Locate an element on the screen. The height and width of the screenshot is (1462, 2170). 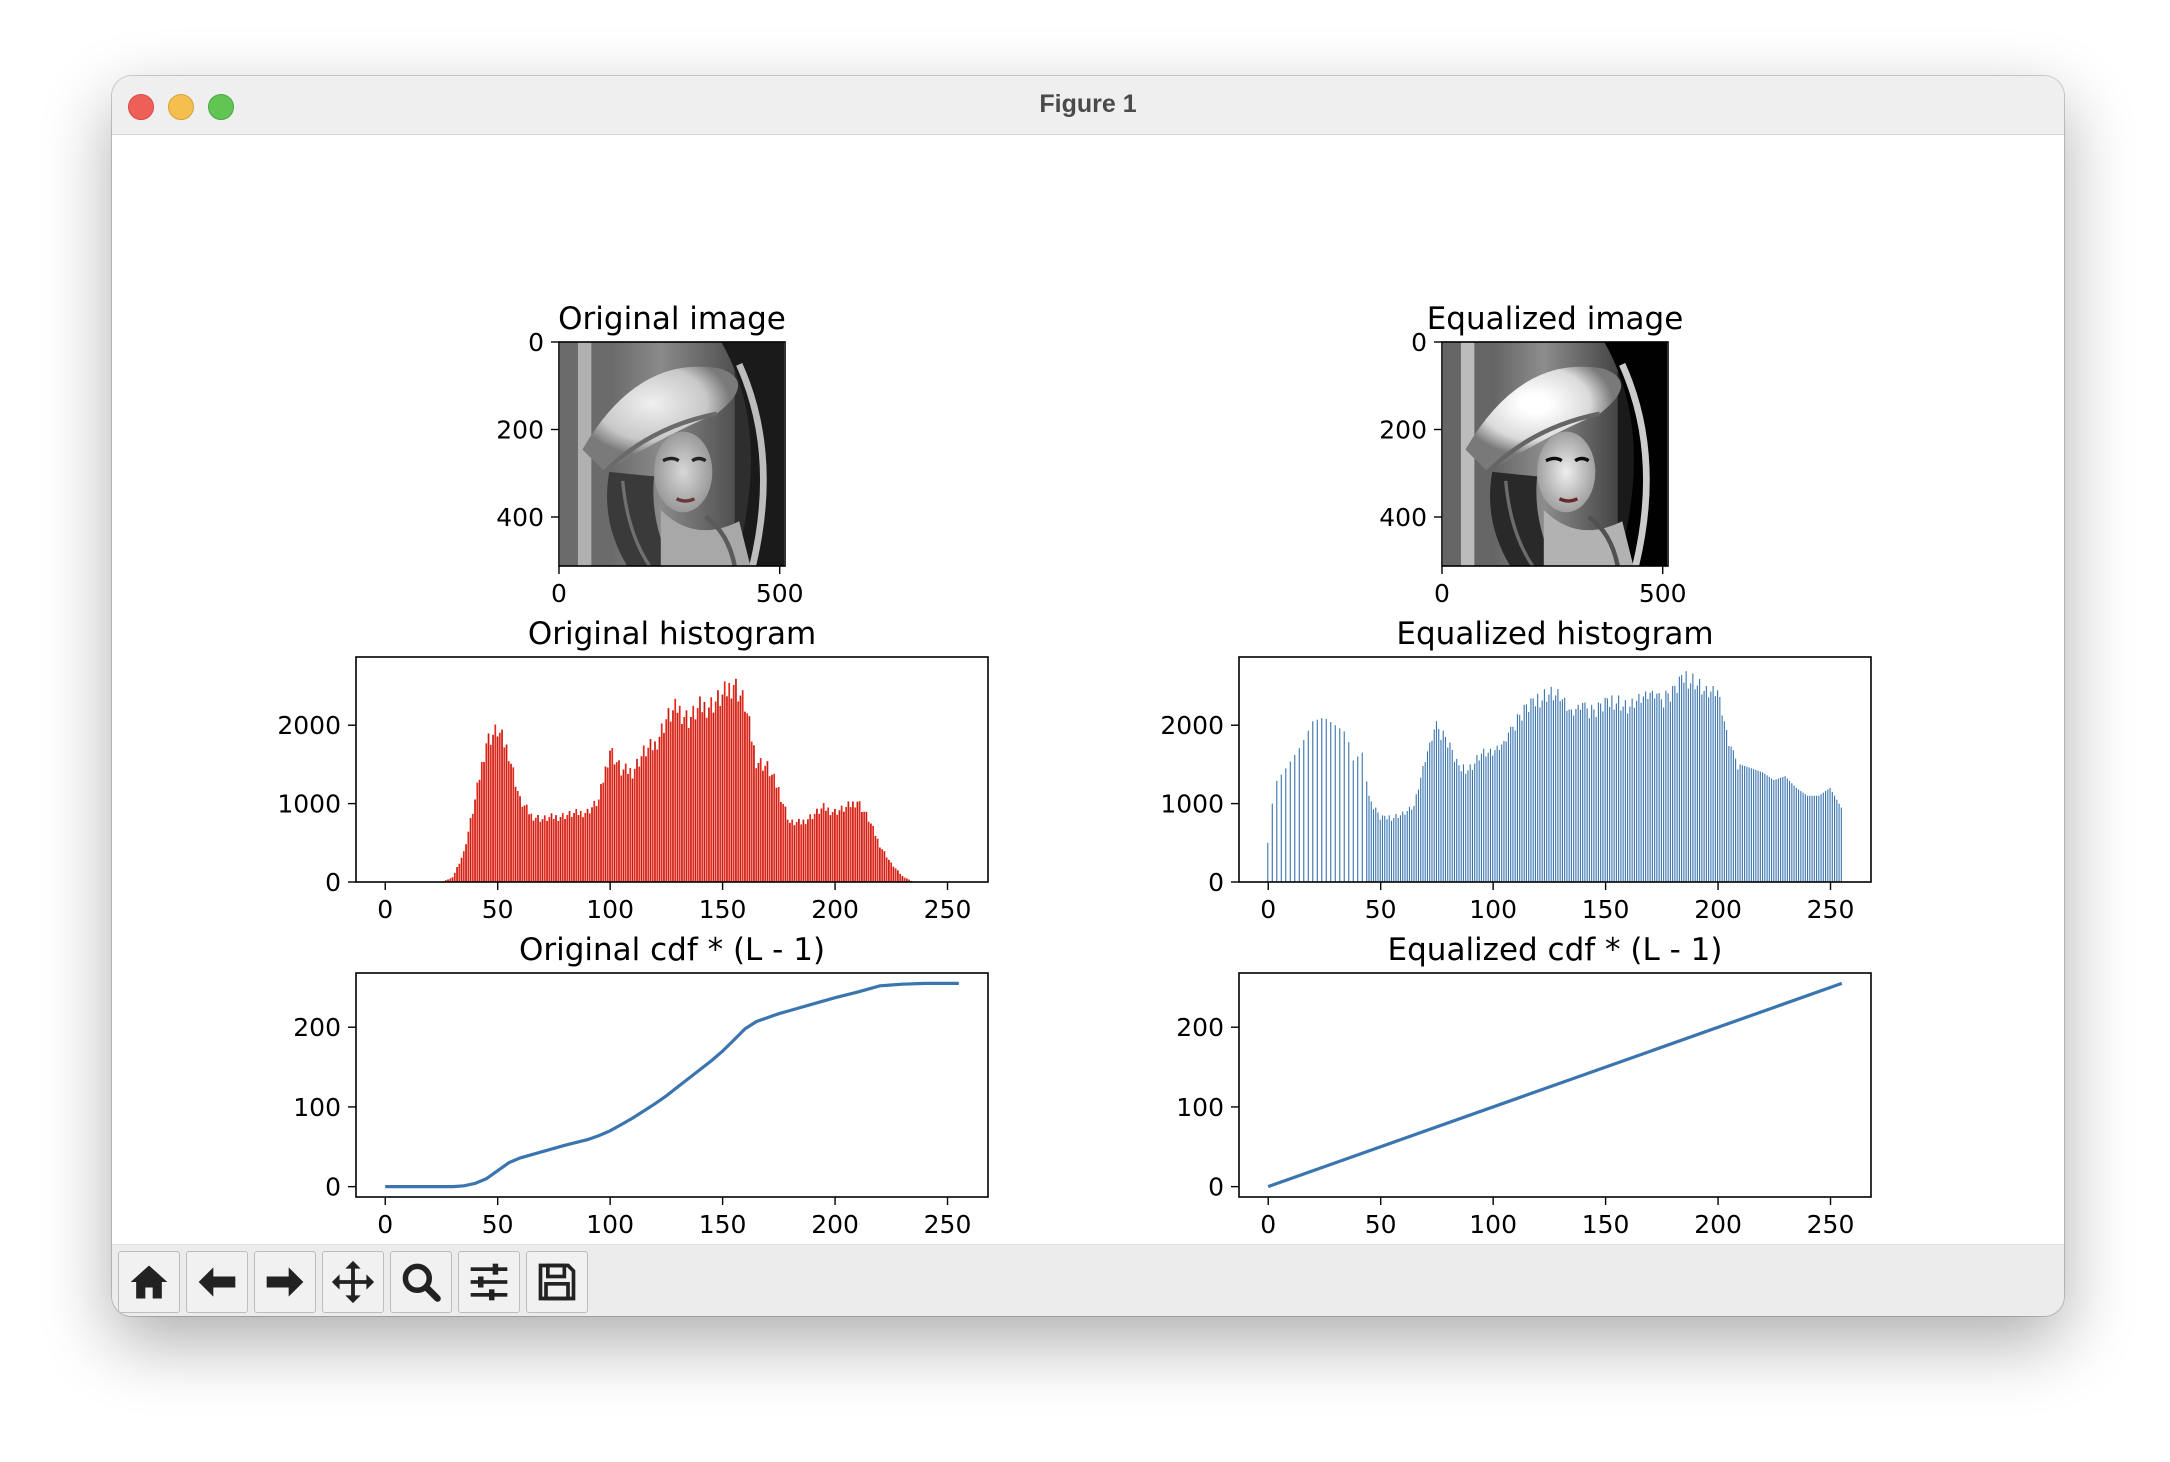
home-button is located at coordinates (149, 1282).